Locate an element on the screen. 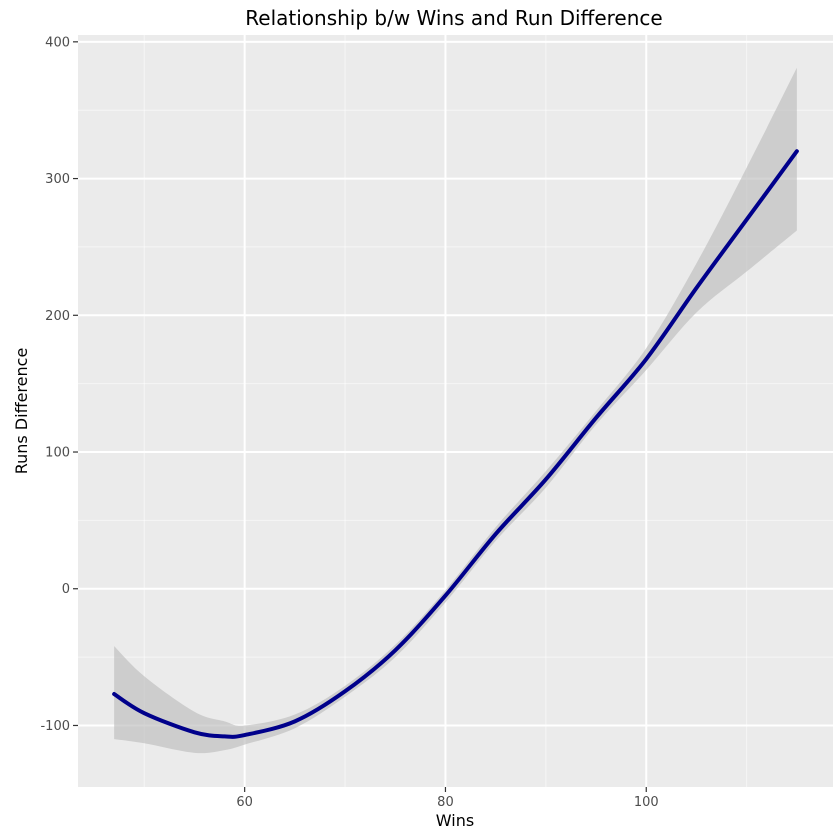 This screenshot has width=840, height=840. y-axis-title: Runs Difference is located at coordinates (21, 411).